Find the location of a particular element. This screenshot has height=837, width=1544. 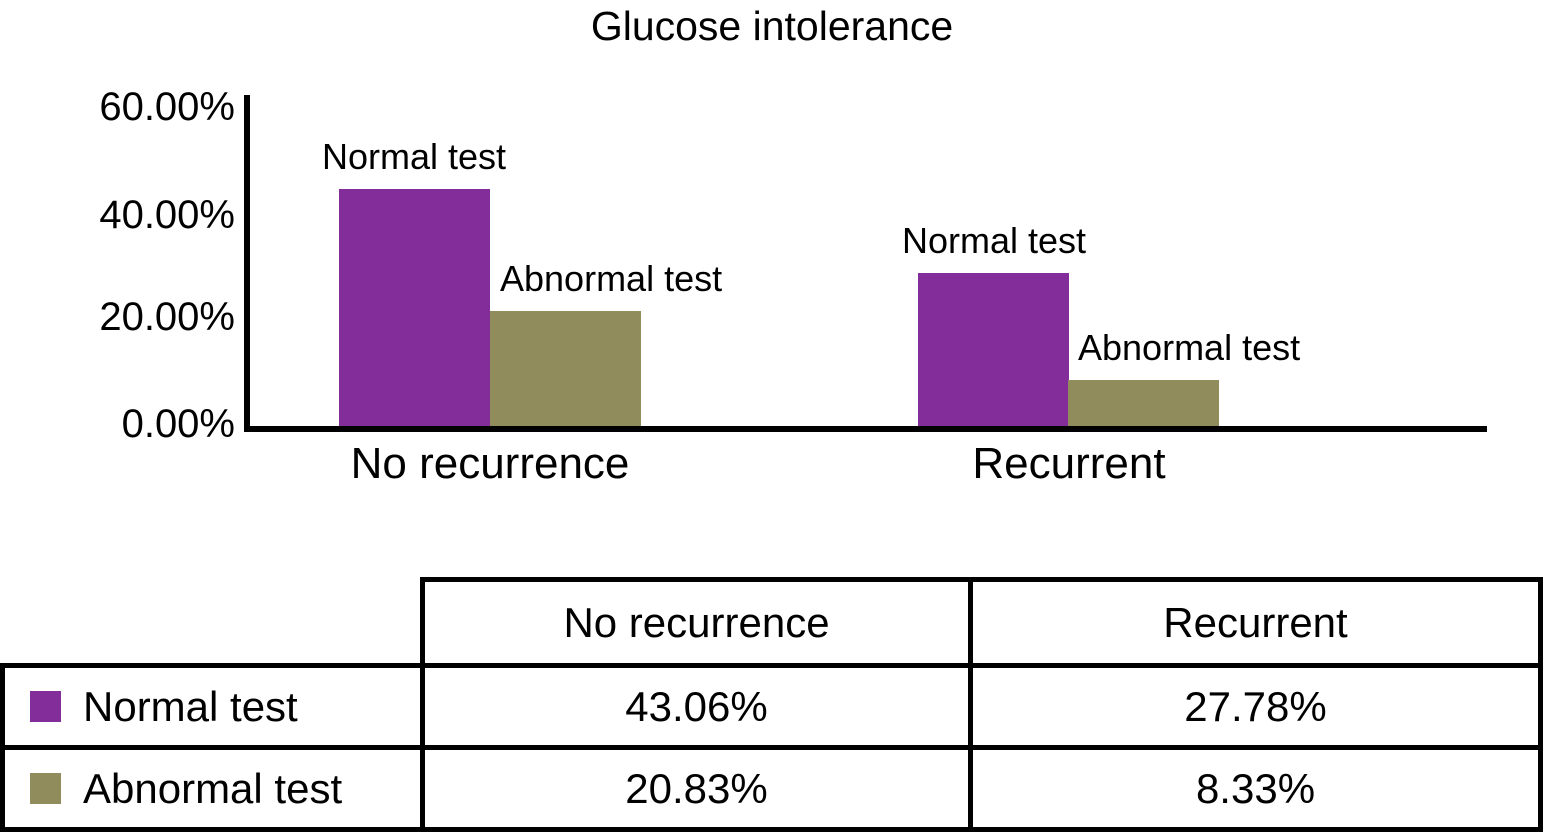

bar-label-abnormal-no-recurrence: Abnormal test is located at coordinates (611, 279).